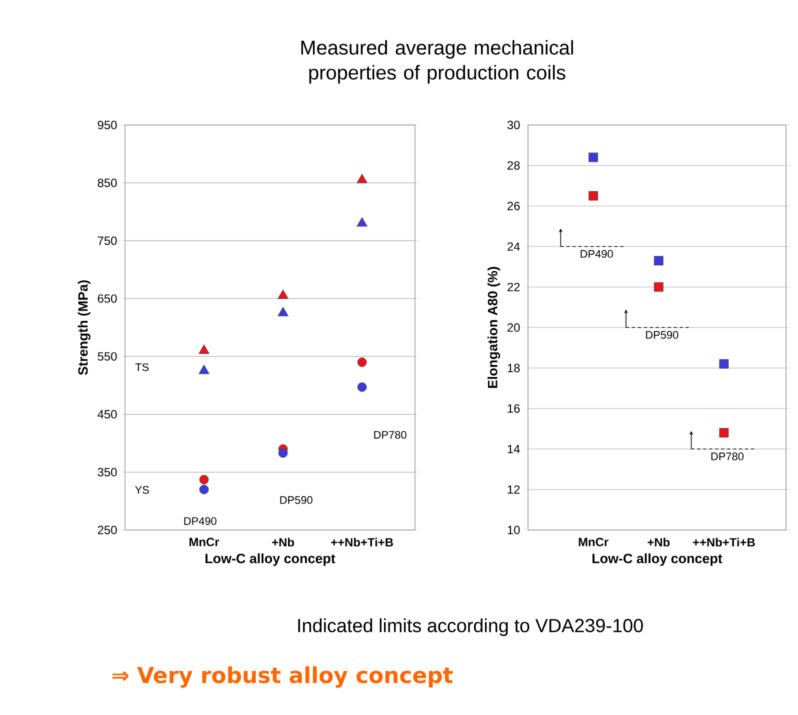  What do you see at coordinates (107, 298) in the screenshot?
I see `y-tick-label: 650` at bounding box center [107, 298].